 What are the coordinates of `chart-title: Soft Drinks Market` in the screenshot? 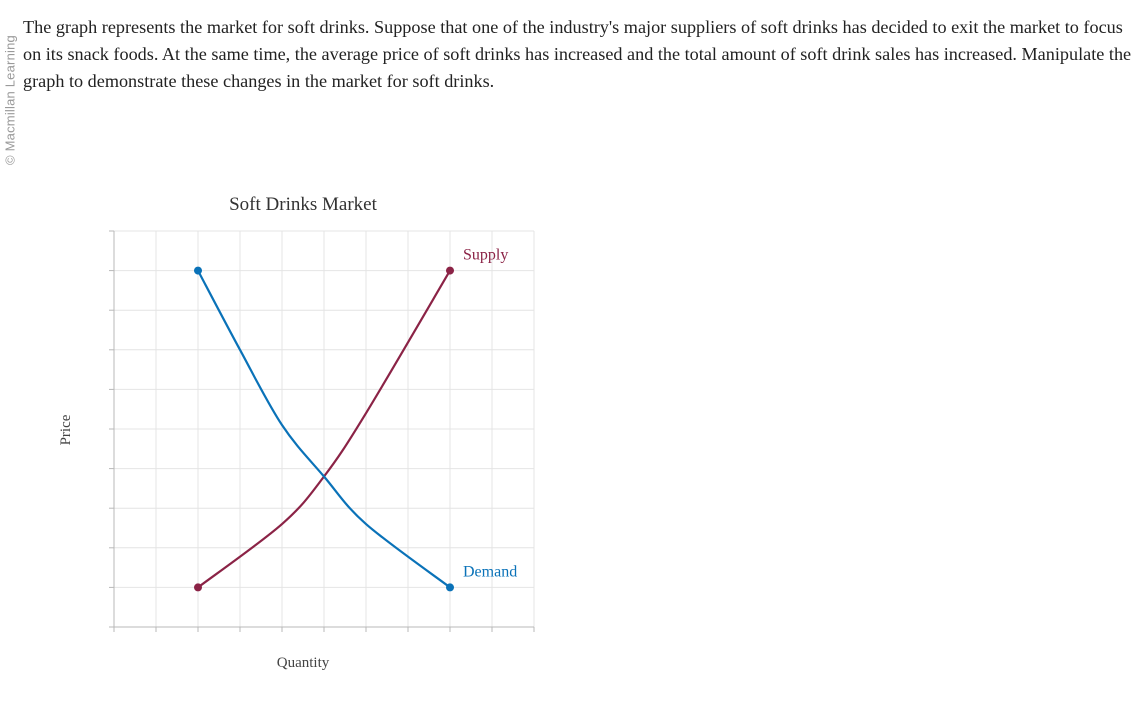 It's located at (303, 204).